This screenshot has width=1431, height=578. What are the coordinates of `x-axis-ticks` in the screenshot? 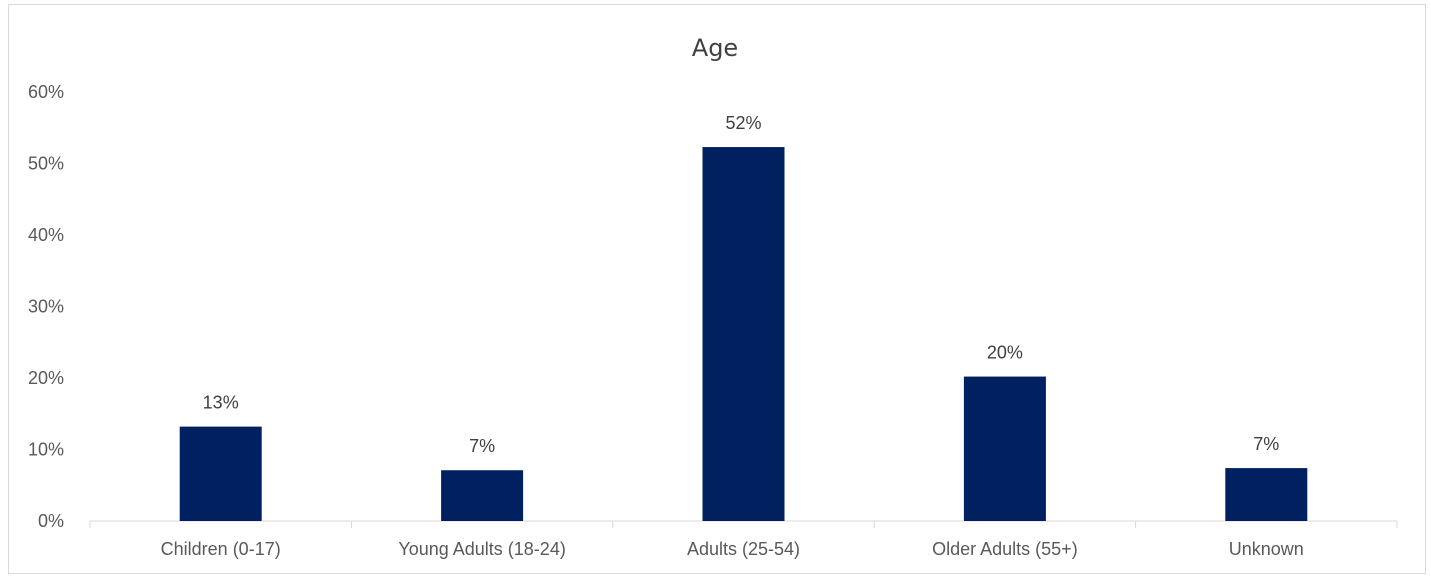 It's located at (743, 524).